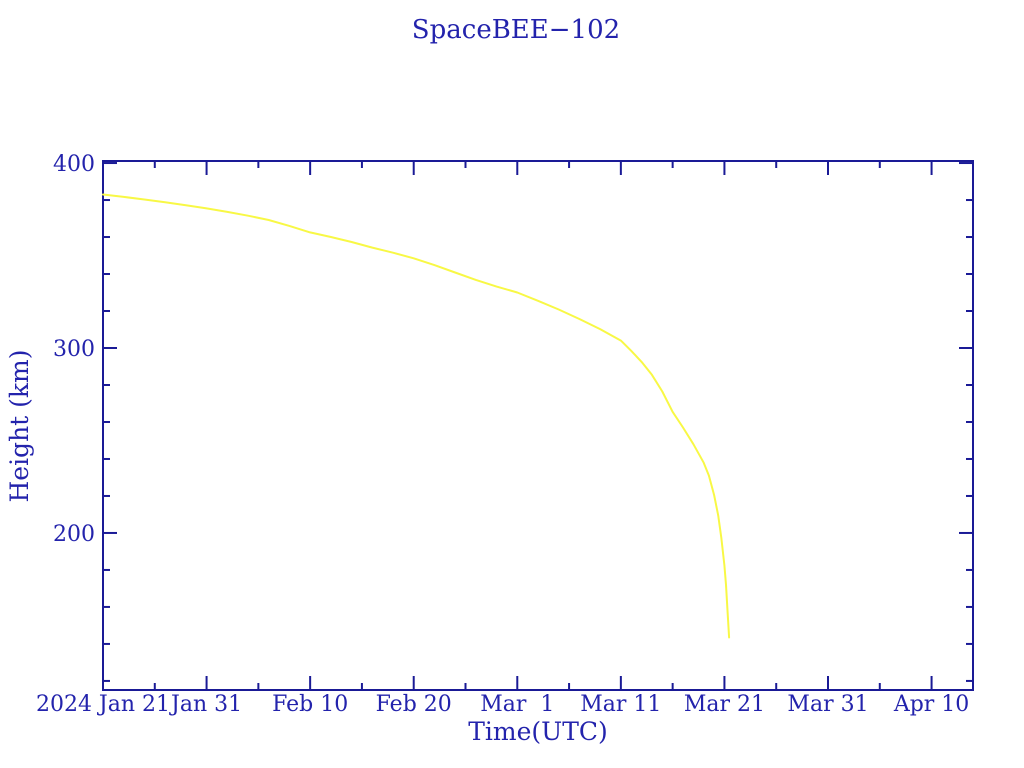  I want to click on x-tick-label: Feb 20, so click(414, 704).